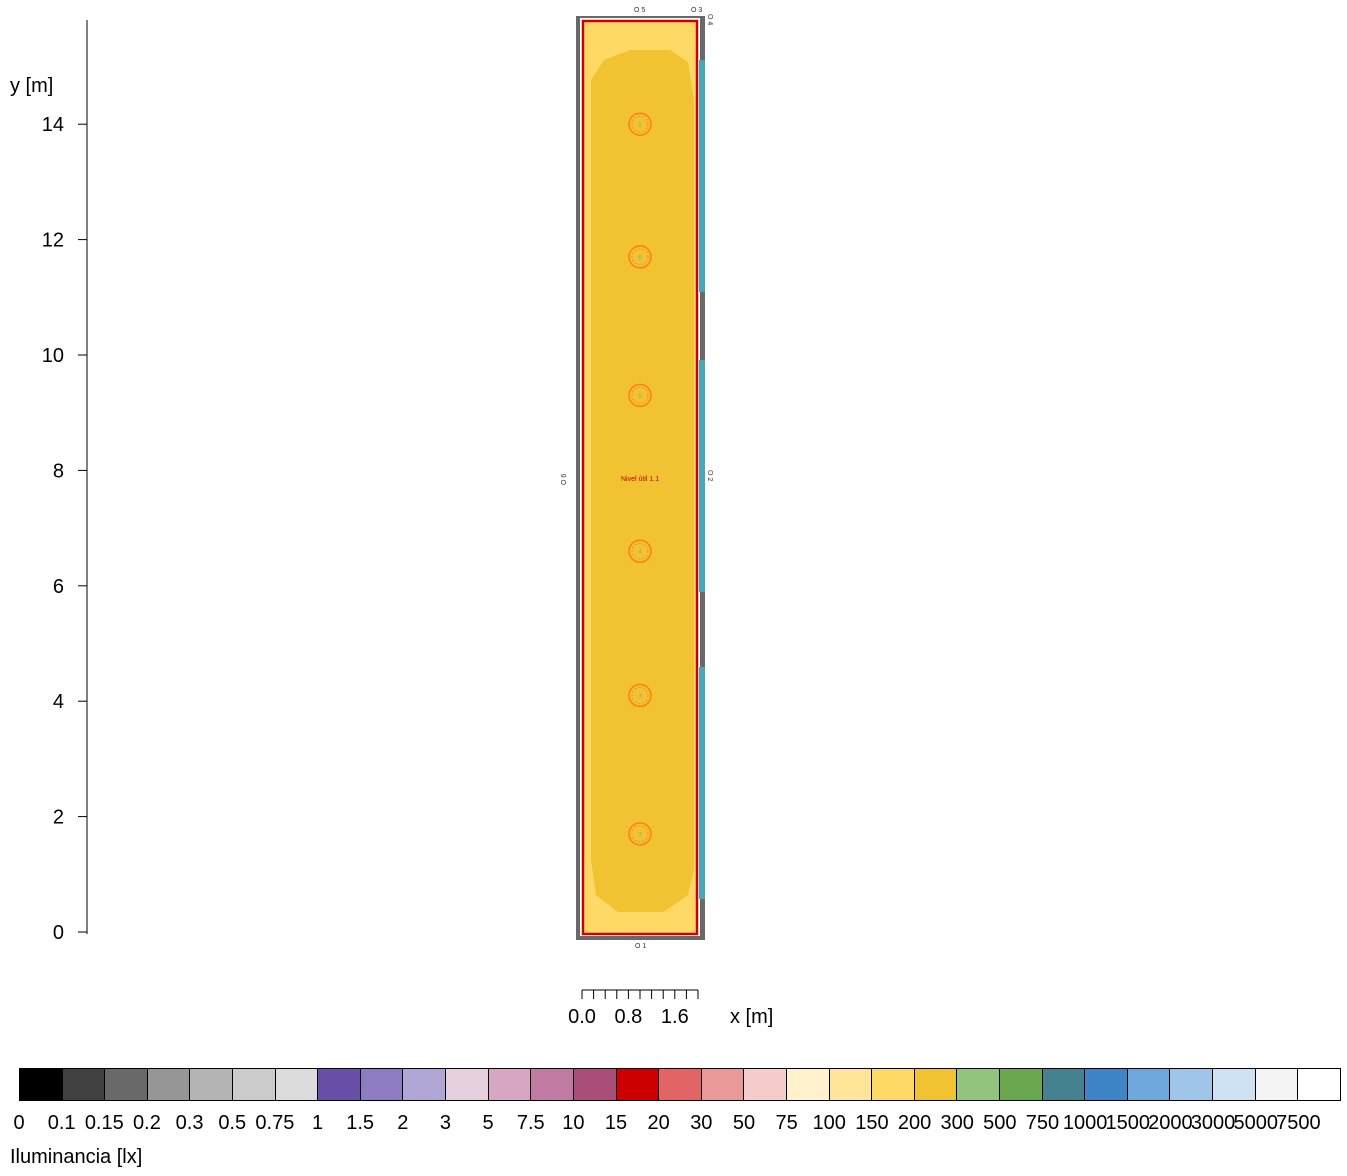 Image resolution: width=1347 pixels, height=1176 pixels. Describe the element at coordinates (31, 86) in the screenshot. I see `y-axis-label: y [m]` at that location.